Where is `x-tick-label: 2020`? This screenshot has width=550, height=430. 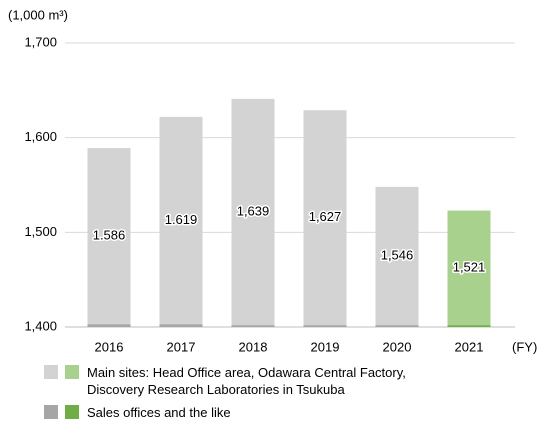
x-tick-label: 2020 is located at coordinates (397, 346).